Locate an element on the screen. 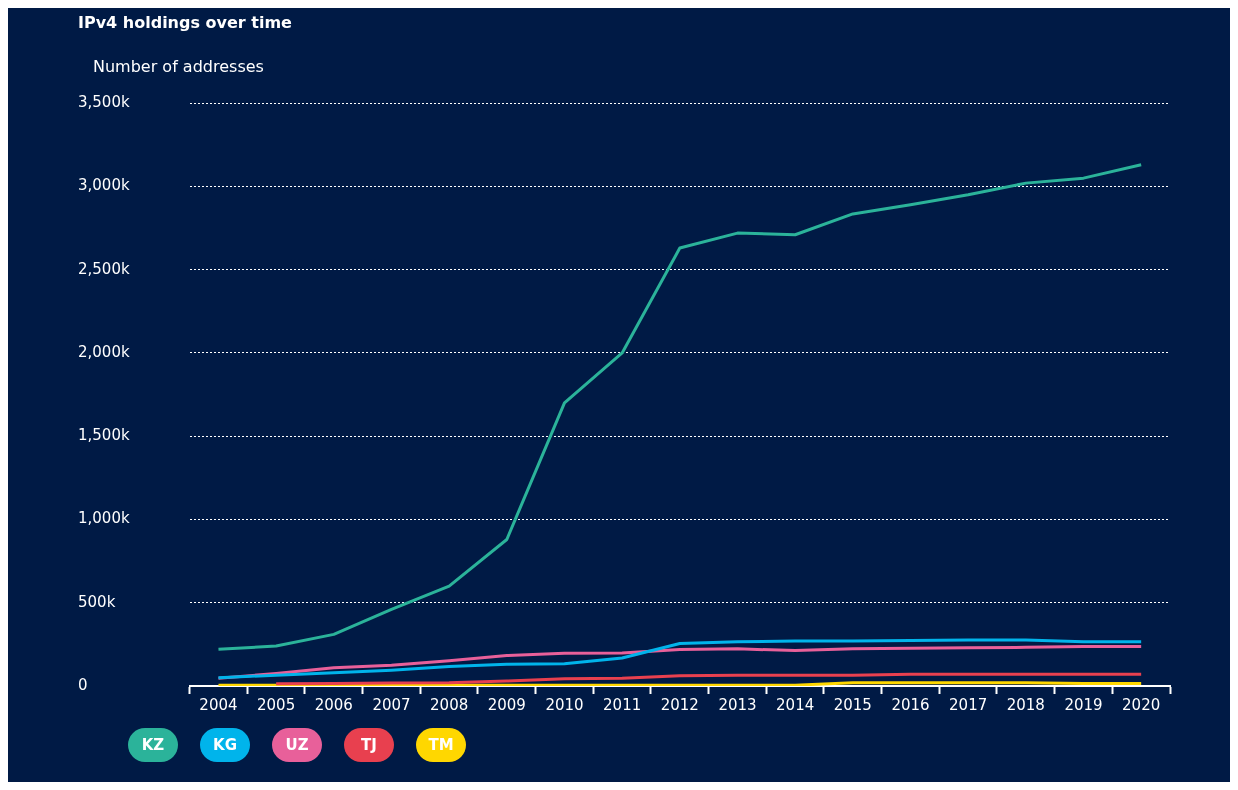 This screenshot has width=1238, height=790. x-tick-label: 2016 is located at coordinates (910, 704).